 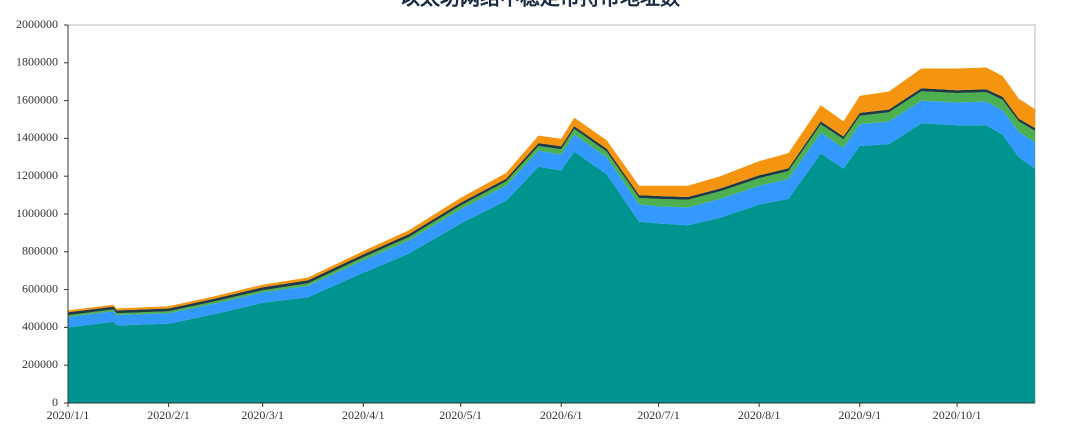 What do you see at coordinates (460, 415) in the screenshot?
I see `x-tick-label: 2020/5/1` at bounding box center [460, 415].